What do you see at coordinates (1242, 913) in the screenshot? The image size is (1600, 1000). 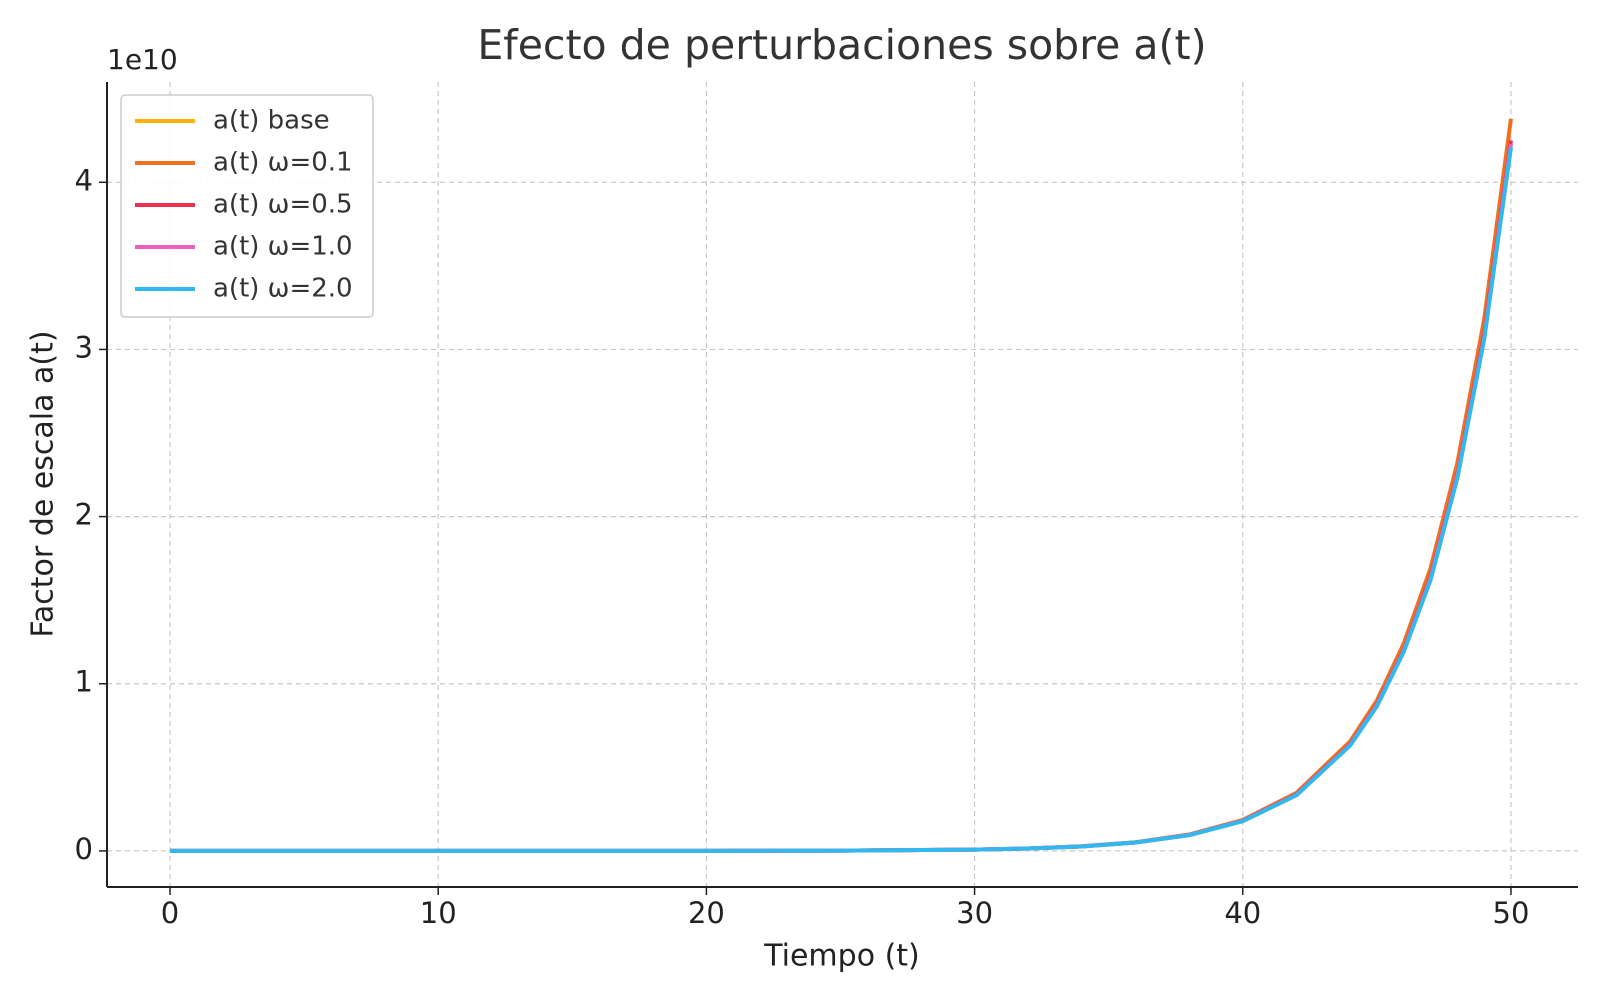 I see `x-tick-label: 40` at bounding box center [1242, 913].